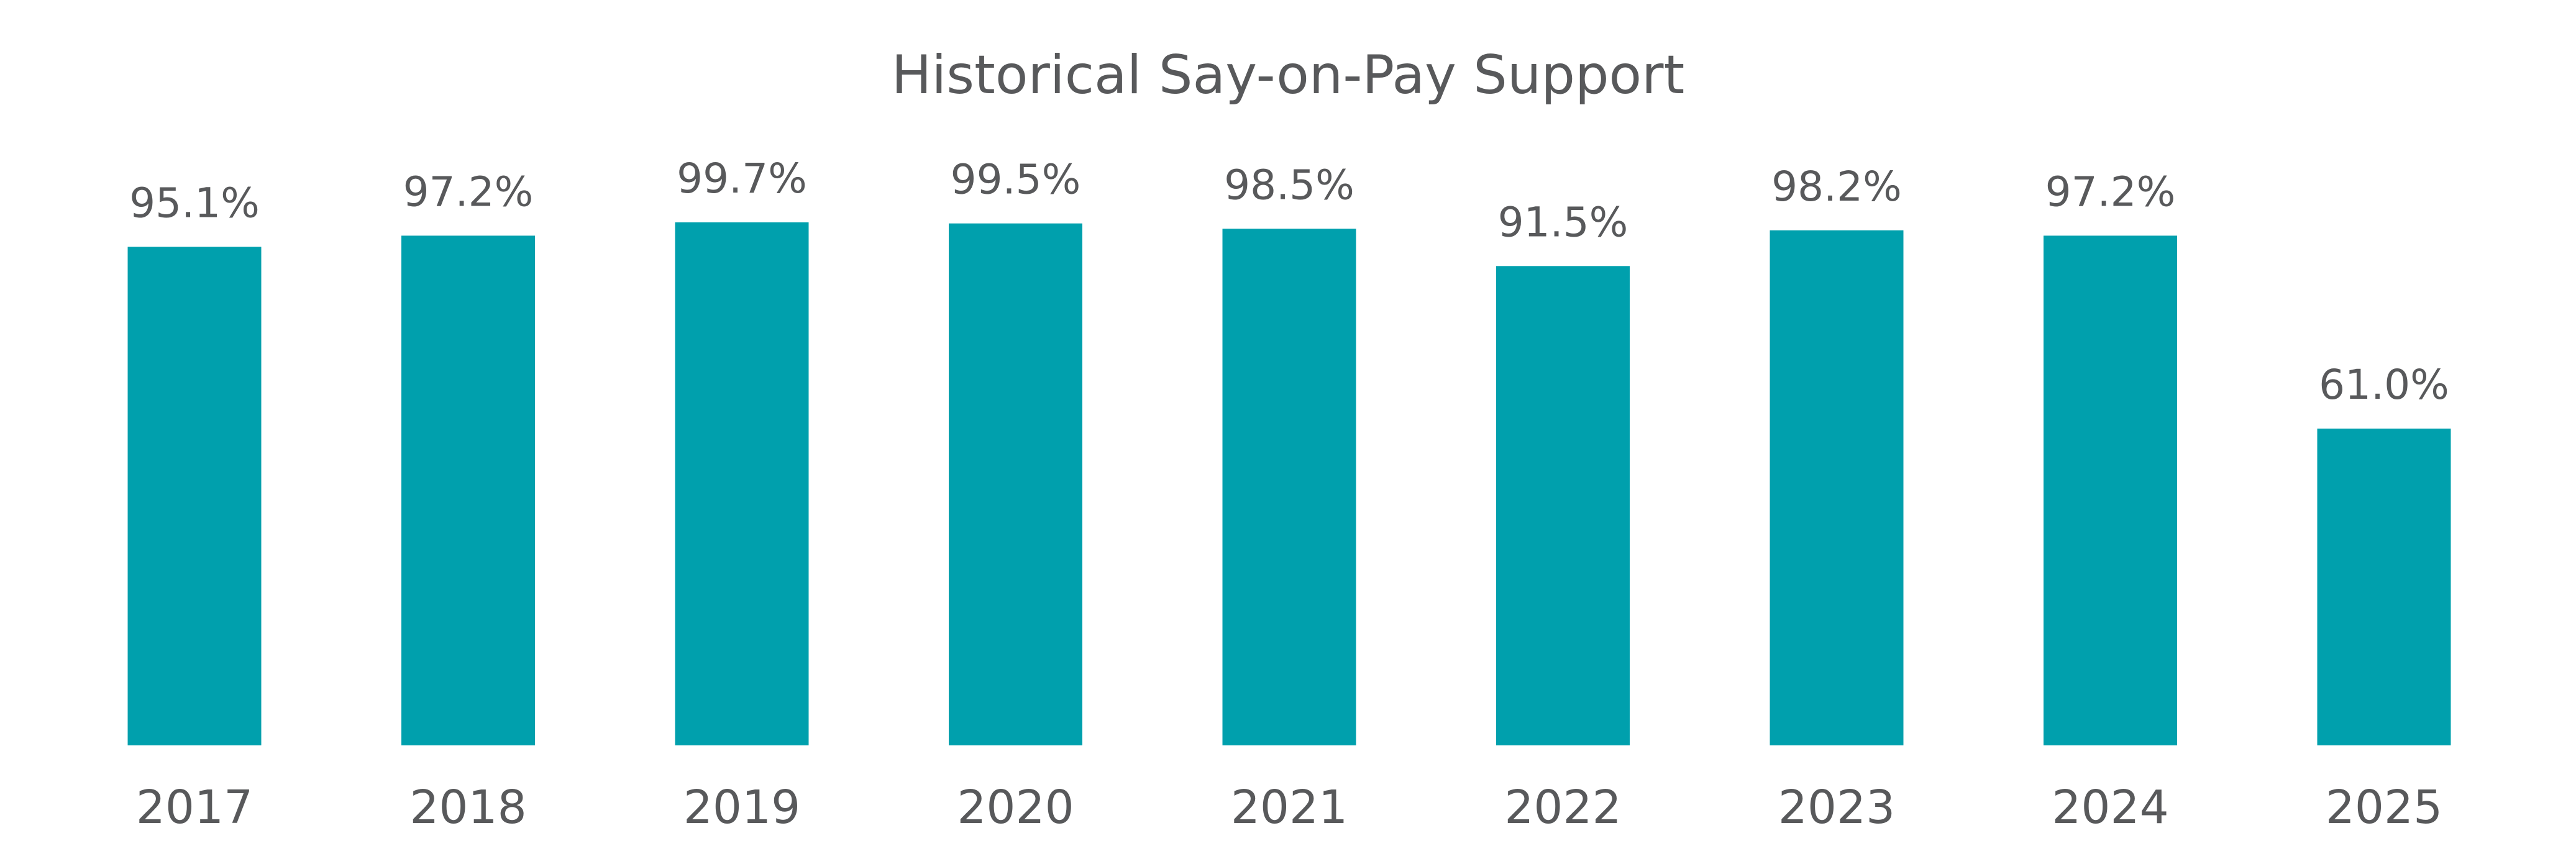  I want to click on value-label-2023: 98.2%, so click(1836, 187).